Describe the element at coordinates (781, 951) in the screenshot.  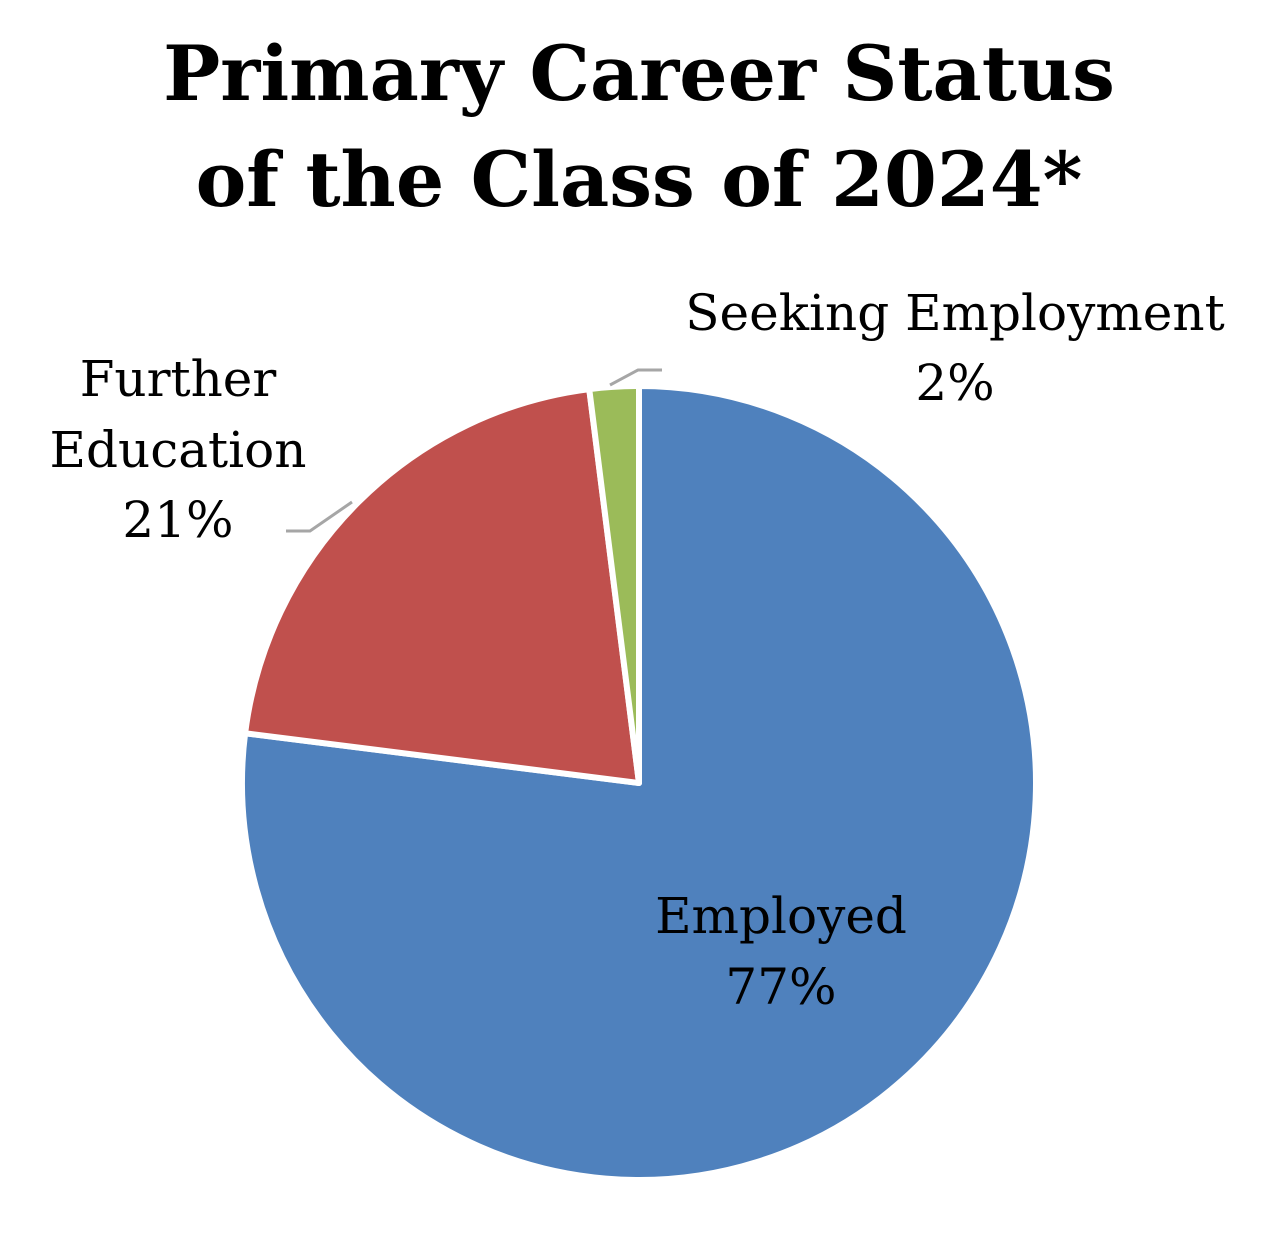
I see `data-label-employed: Employed 77%` at that location.